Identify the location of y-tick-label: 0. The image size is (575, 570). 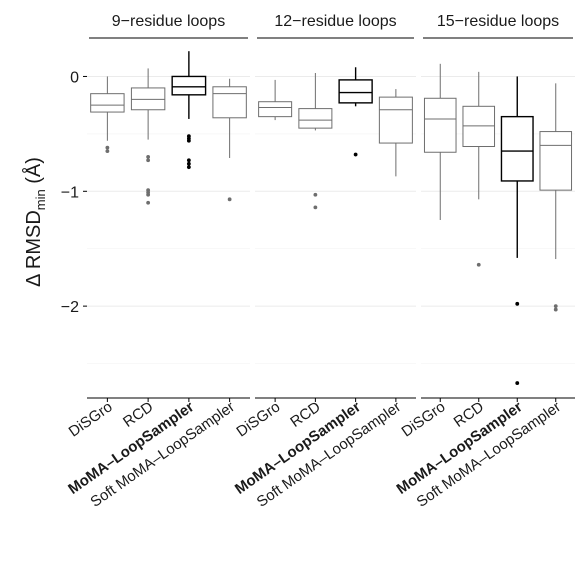
(74, 77).